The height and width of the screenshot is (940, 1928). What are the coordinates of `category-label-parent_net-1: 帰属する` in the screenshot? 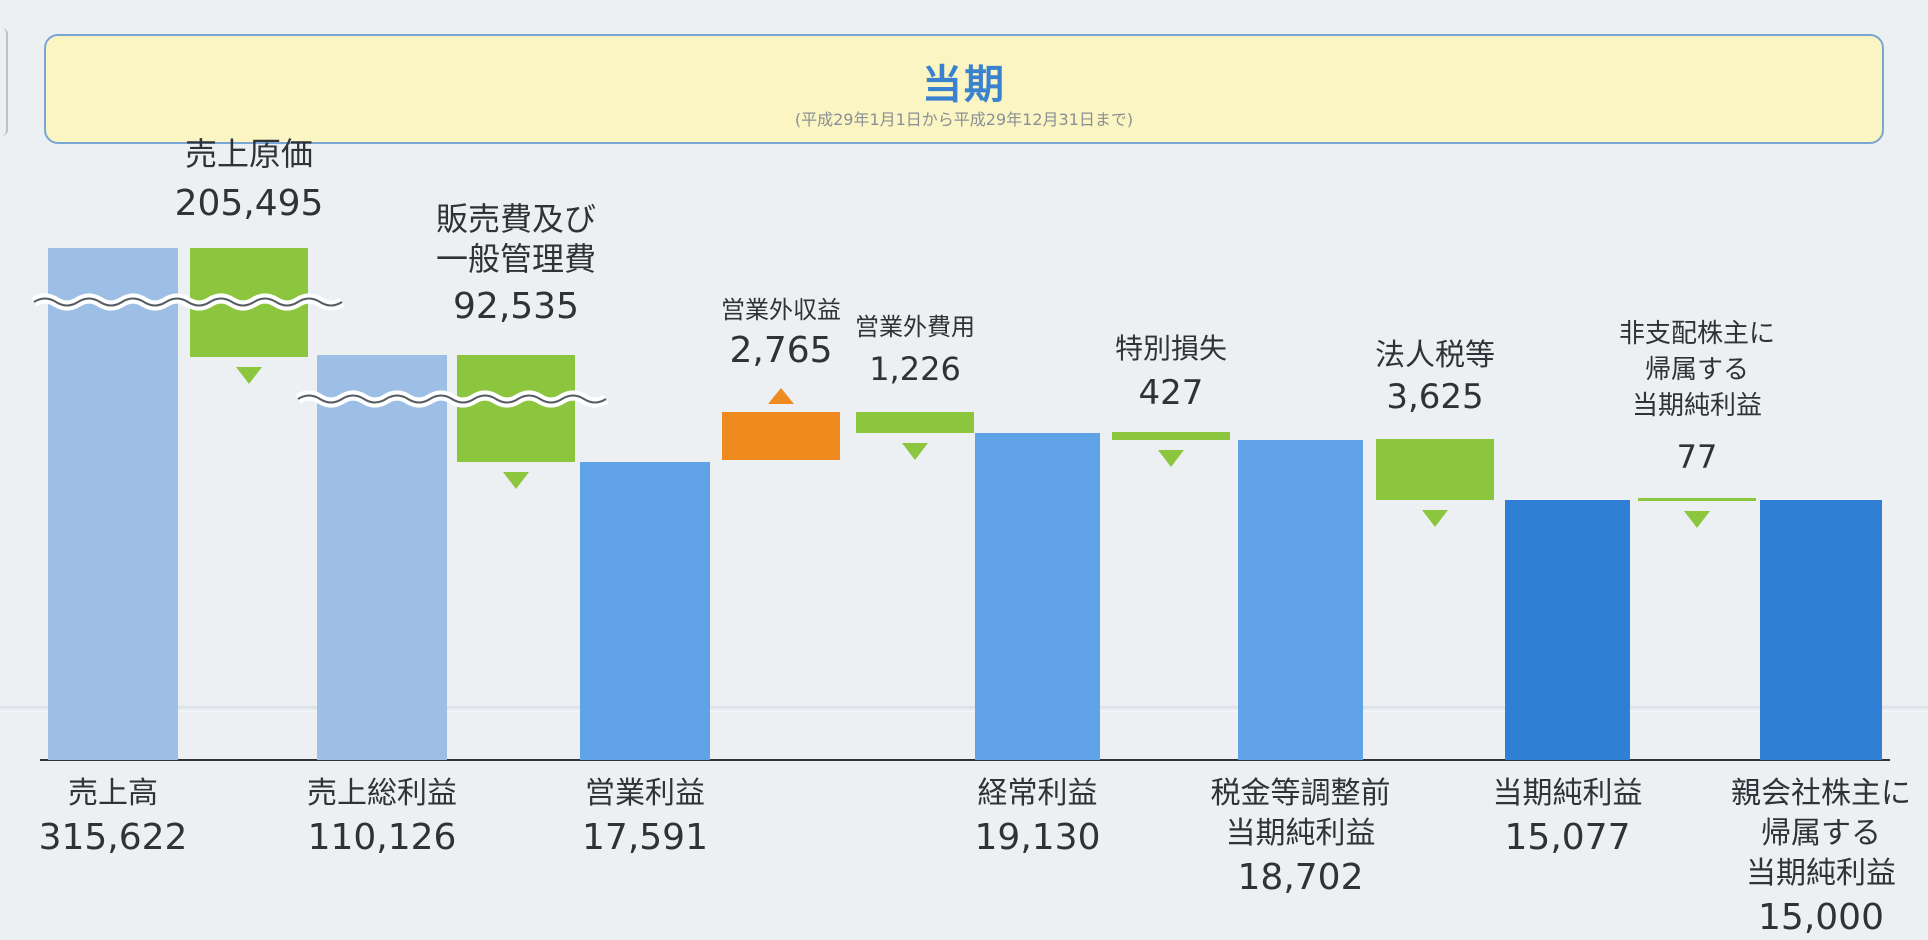 It's located at (1821, 833).